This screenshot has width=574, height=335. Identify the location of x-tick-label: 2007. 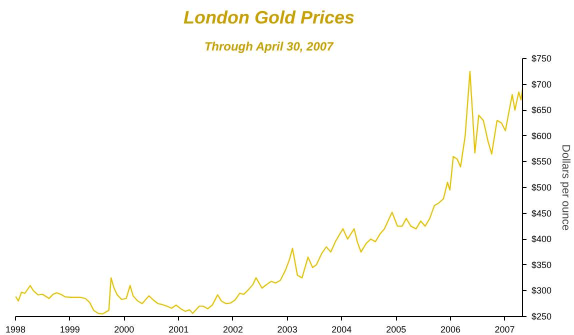
(504, 329).